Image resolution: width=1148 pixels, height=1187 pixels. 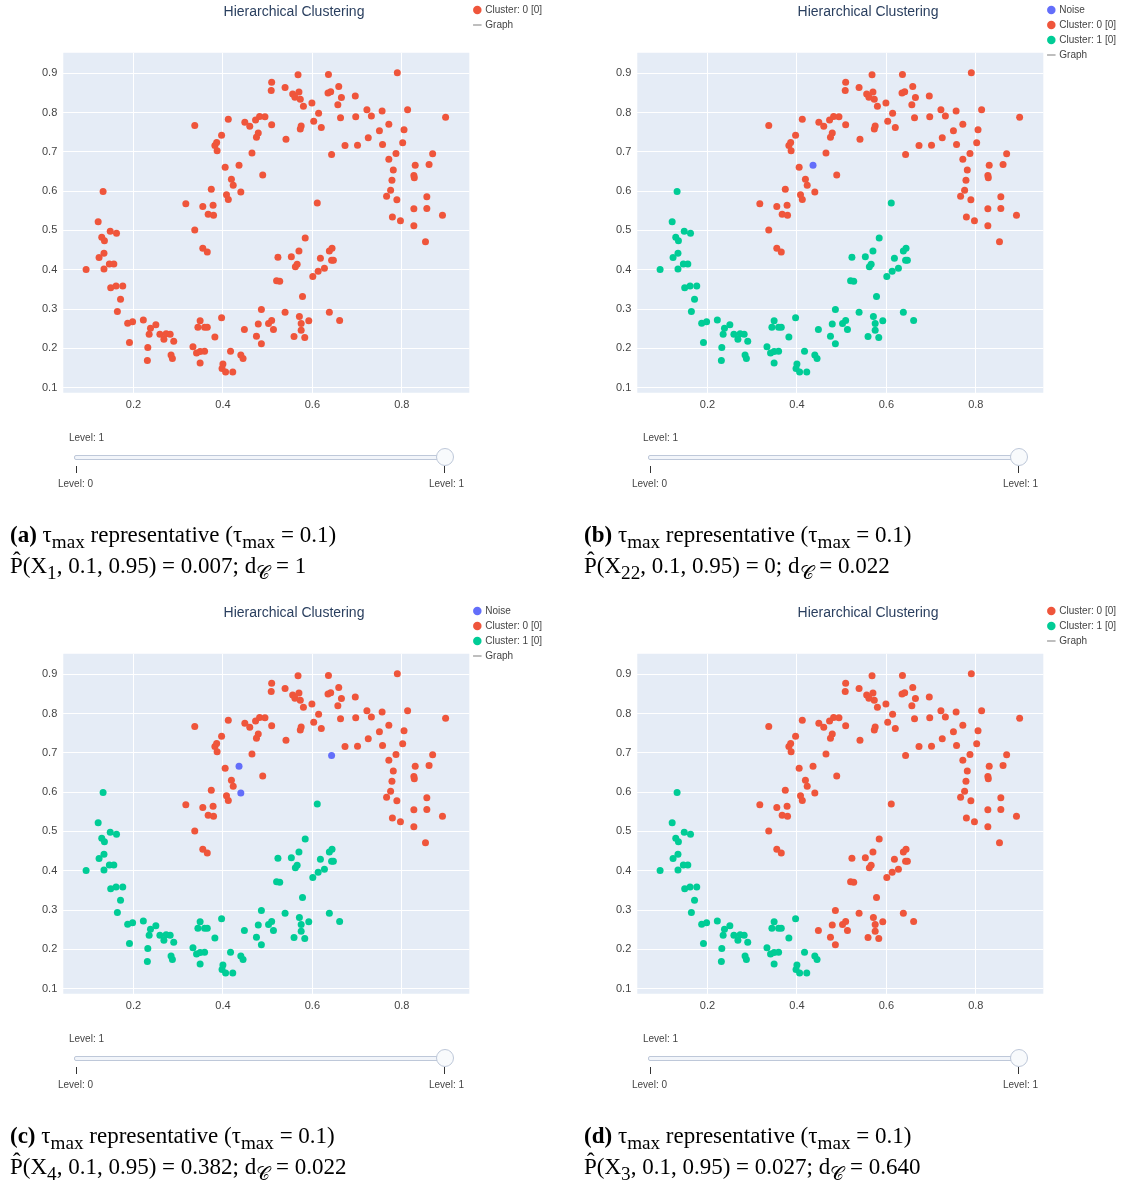 I want to click on text: (d) τ$_{max}$ representative (τ$_{max}$ = 0.1), so click(x=748, y=1138).